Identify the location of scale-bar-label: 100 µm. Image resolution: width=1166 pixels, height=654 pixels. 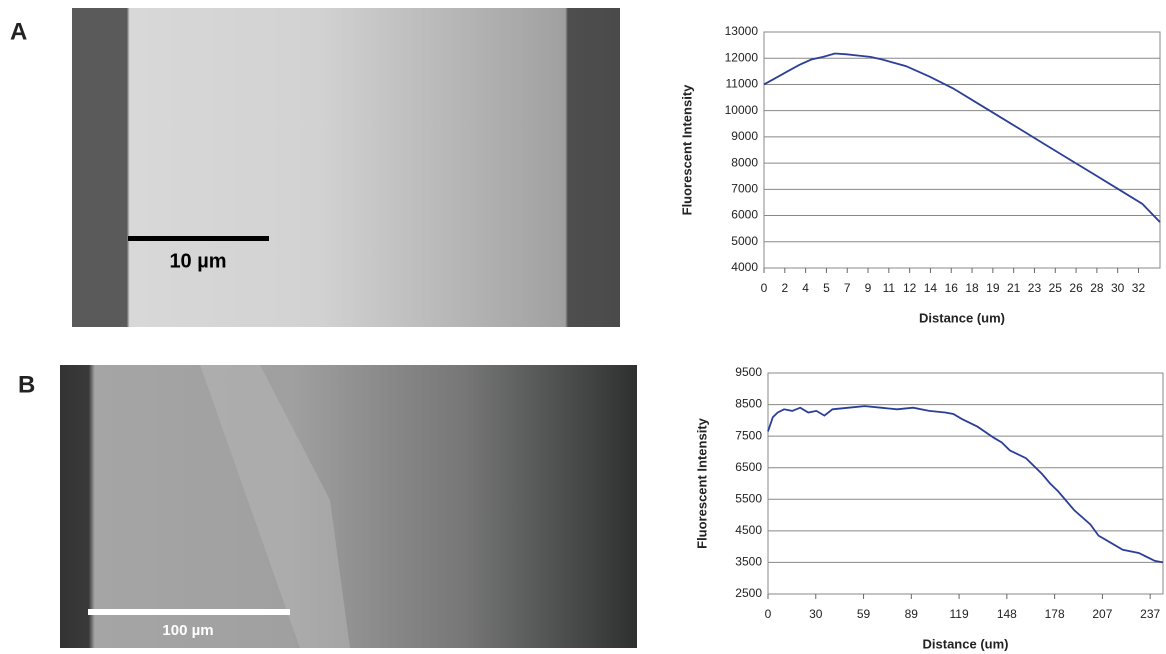
(187, 630).